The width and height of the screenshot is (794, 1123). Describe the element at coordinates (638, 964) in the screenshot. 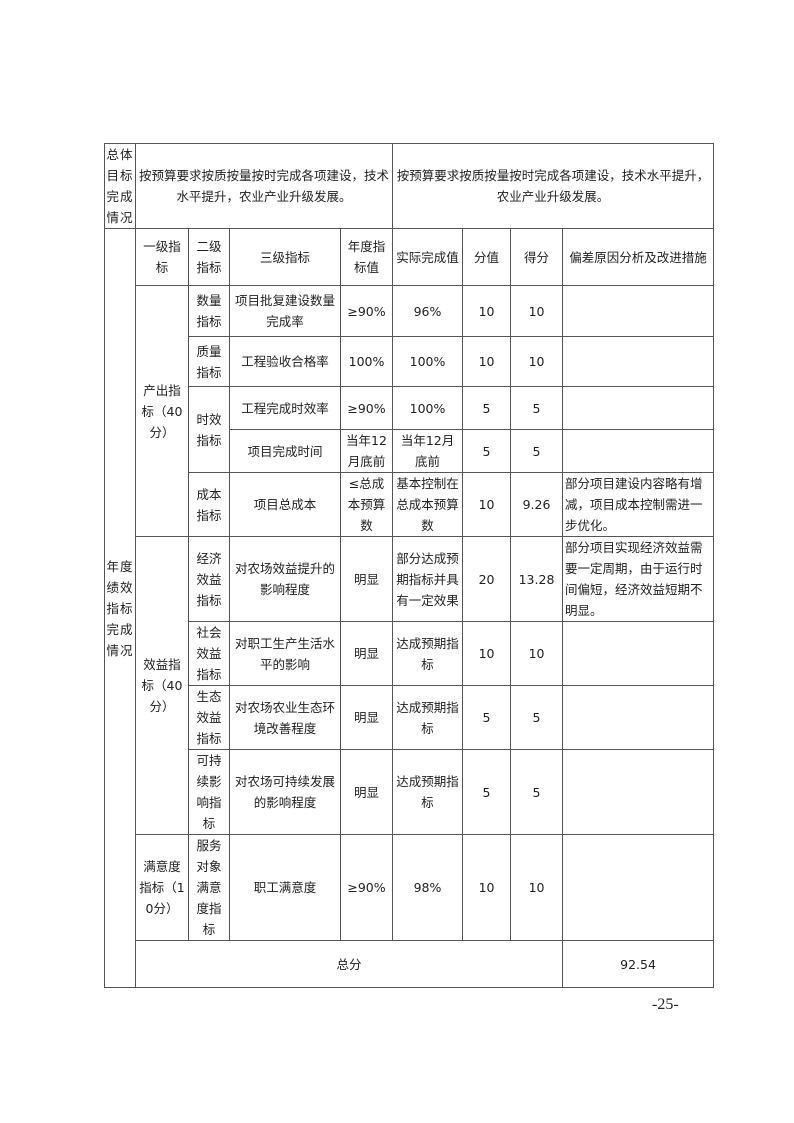

I see `total-score: 92.54` at that location.